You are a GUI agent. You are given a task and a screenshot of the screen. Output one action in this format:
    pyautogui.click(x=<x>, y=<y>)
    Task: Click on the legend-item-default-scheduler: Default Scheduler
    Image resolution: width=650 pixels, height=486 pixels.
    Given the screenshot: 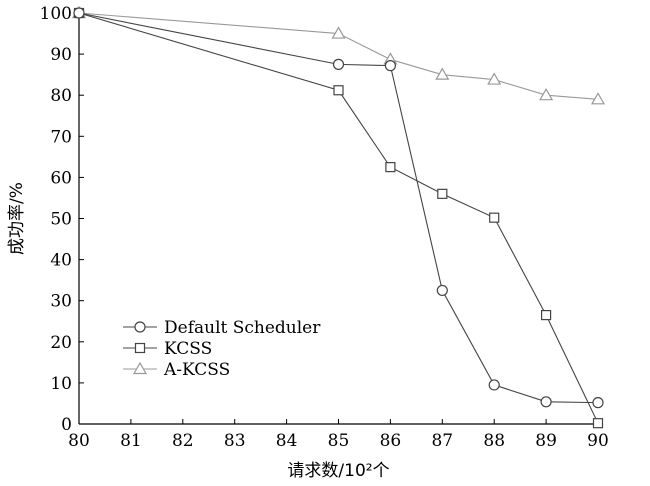 What is the action you would take?
    pyautogui.click(x=222, y=328)
    